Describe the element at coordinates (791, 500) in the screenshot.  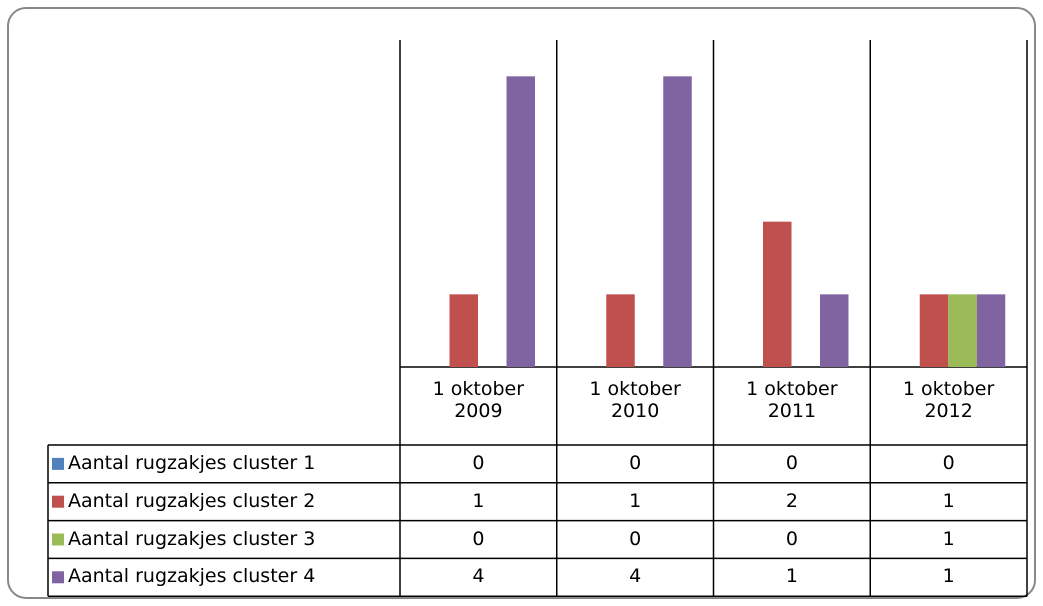
I see `table-value: 2` at that location.